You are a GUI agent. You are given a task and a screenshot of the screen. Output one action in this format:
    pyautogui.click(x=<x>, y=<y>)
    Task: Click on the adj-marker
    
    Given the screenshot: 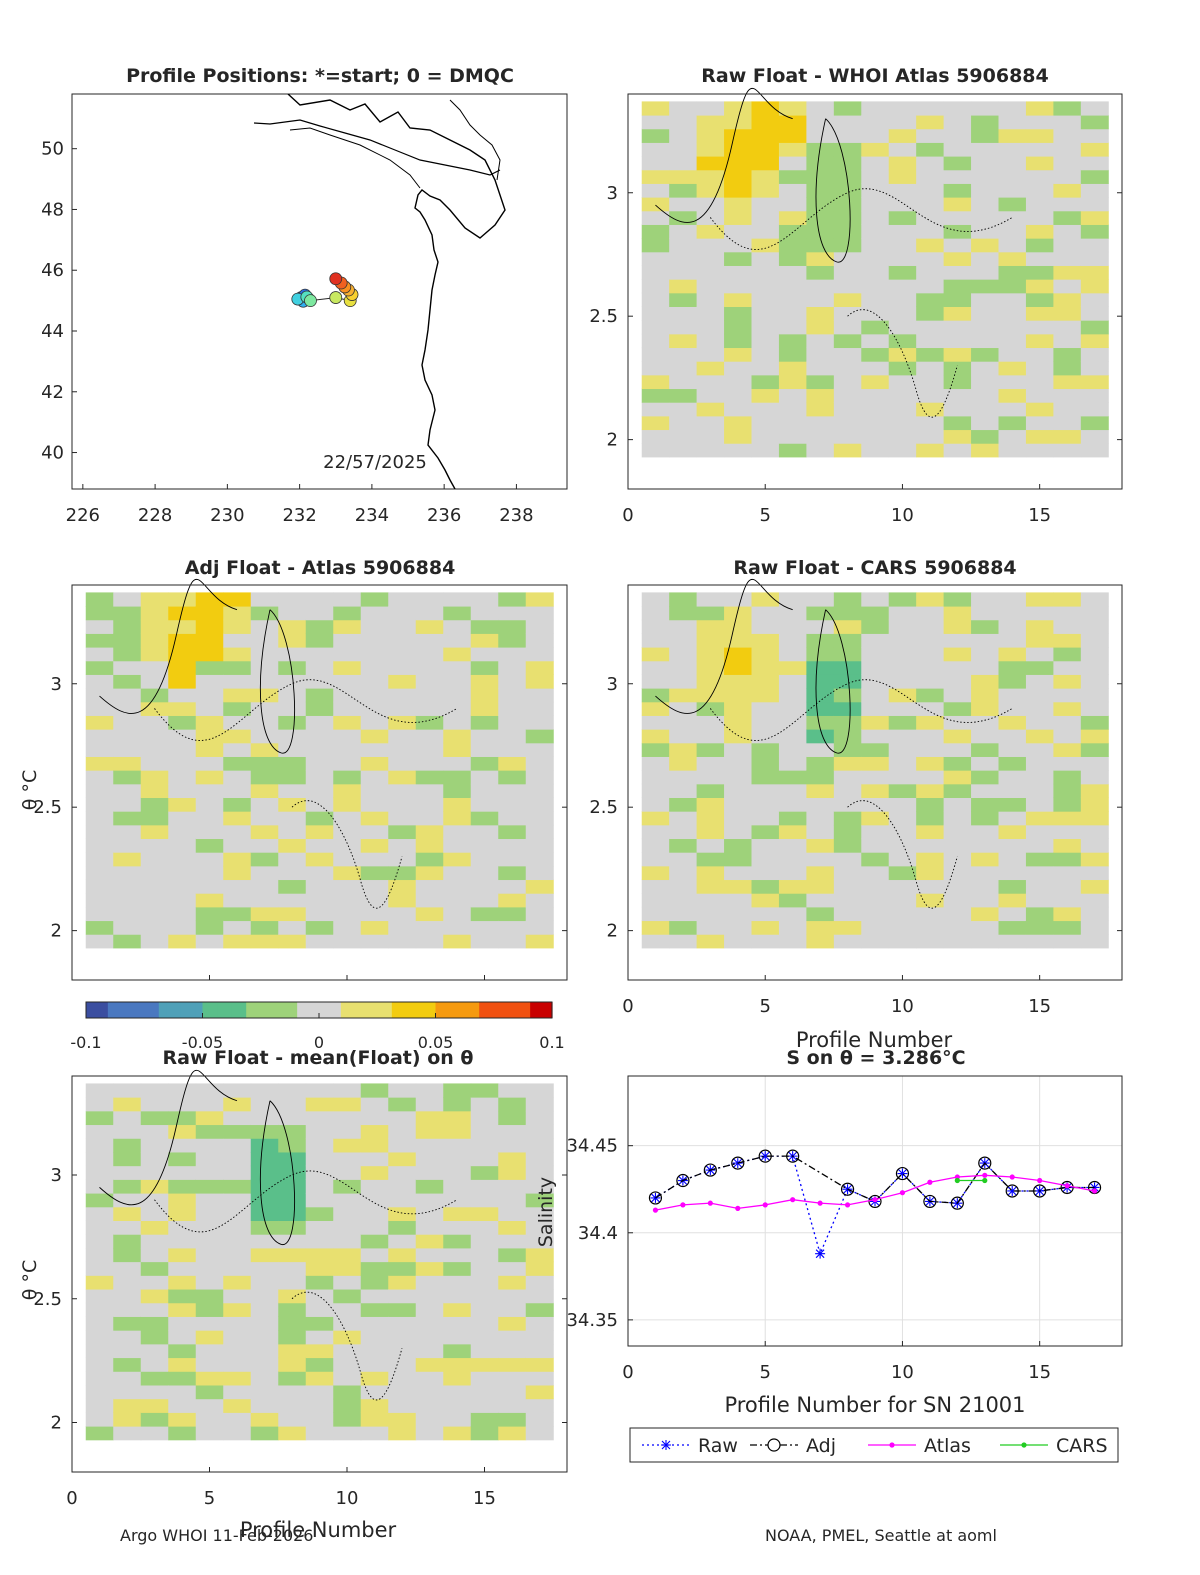 What is the action you would take?
    pyautogui.click(x=1040, y=1191)
    